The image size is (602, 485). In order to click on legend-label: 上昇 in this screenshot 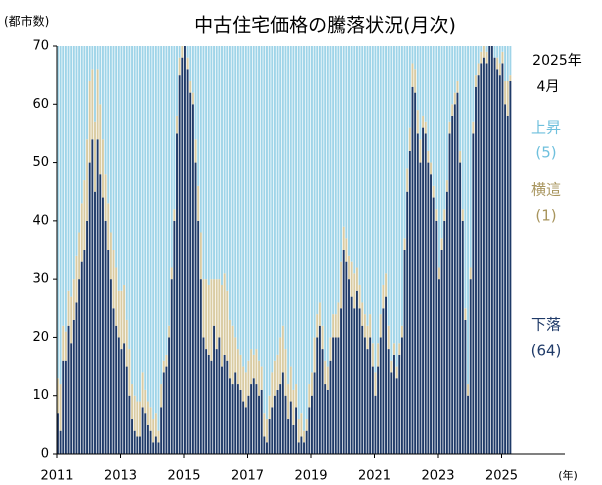, I will do `click(546, 128)`.